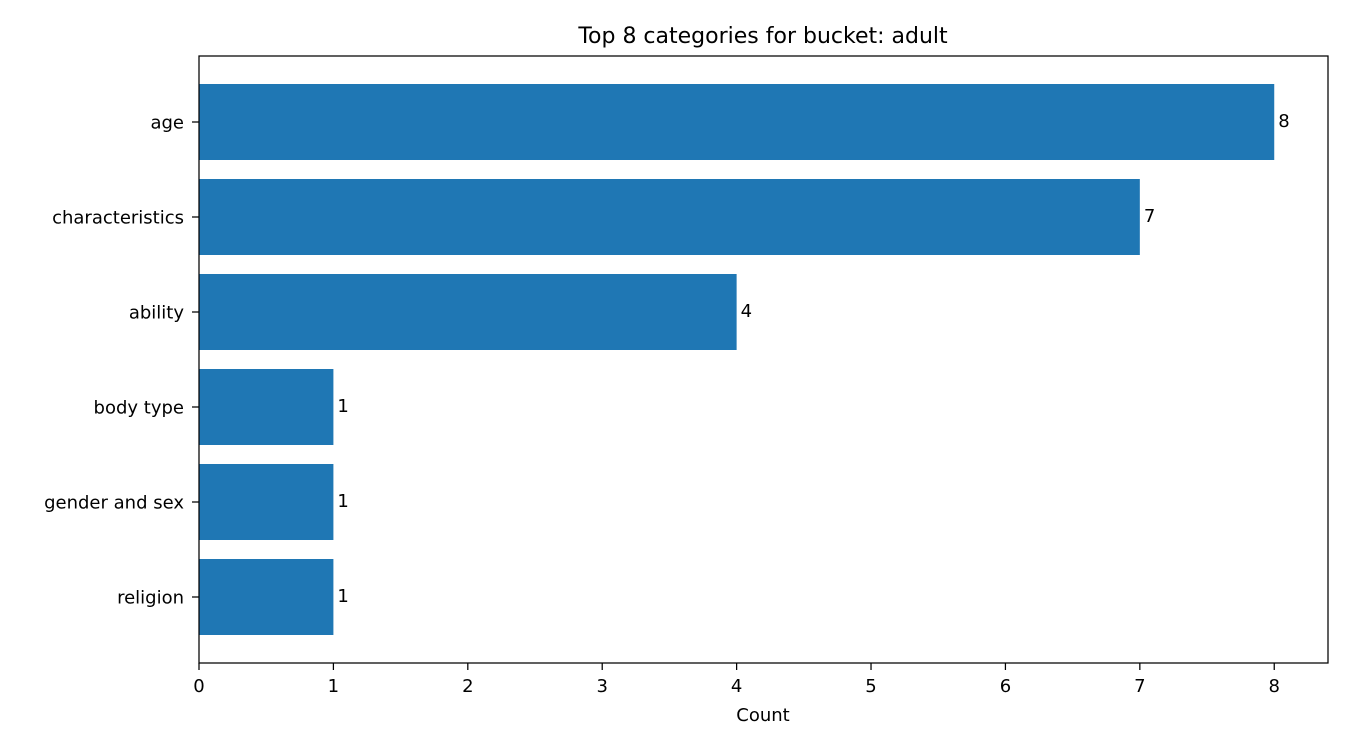 The image size is (1350, 754). I want to click on data-label: 4, so click(746, 311).